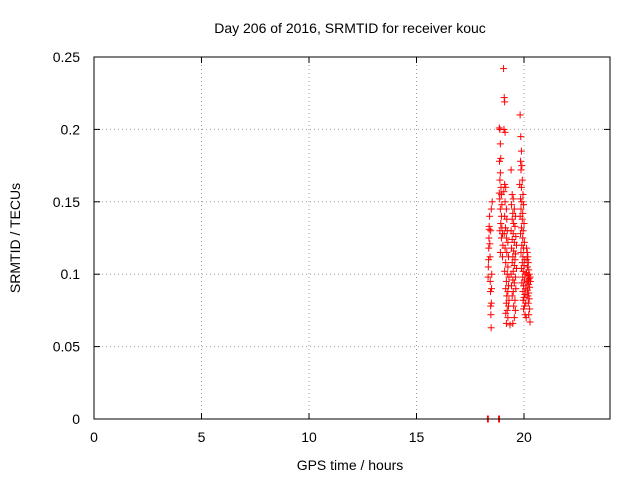  What do you see at coordinates (202, 437) in the screenshot?
I see `x-tick-label-1: 5` at bounding box center [202, 437].